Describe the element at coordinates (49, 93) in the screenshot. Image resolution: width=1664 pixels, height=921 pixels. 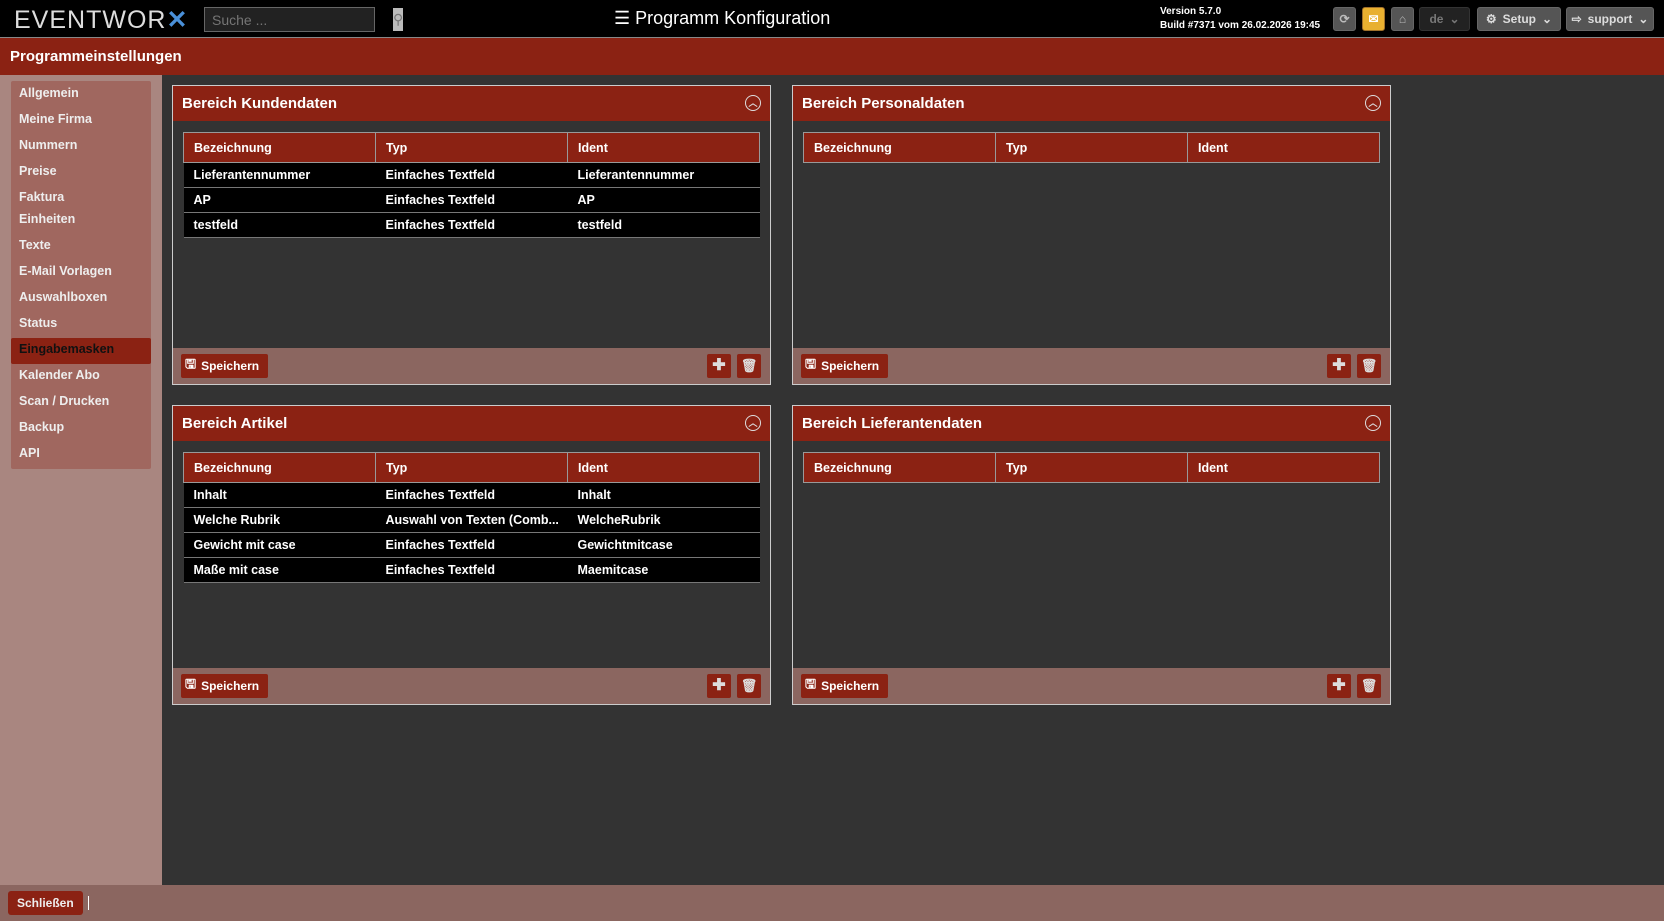
I see `sidebar-item-allgemein: Allgemein` at that location.